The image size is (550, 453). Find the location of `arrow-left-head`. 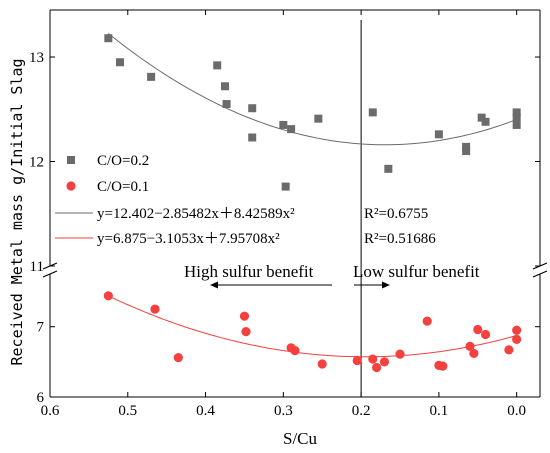

arrow-left-head is located at coordinates (214, 285).